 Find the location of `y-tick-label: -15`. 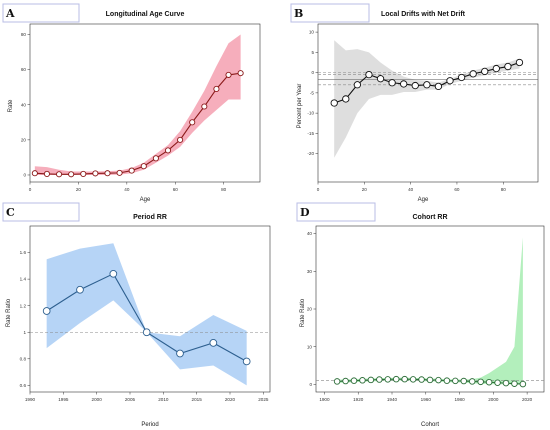

y-tick-label: -15 is located at coordinates (310, 133).